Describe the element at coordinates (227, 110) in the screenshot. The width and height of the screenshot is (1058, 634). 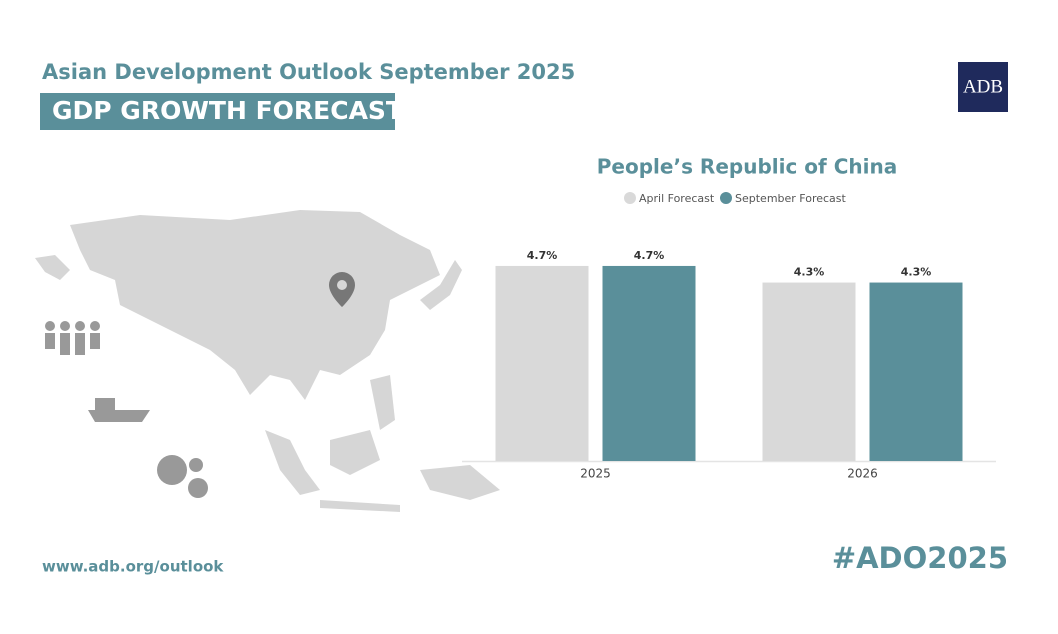
I see `banner-text: GDP GROWTH FORECAST` at that location.